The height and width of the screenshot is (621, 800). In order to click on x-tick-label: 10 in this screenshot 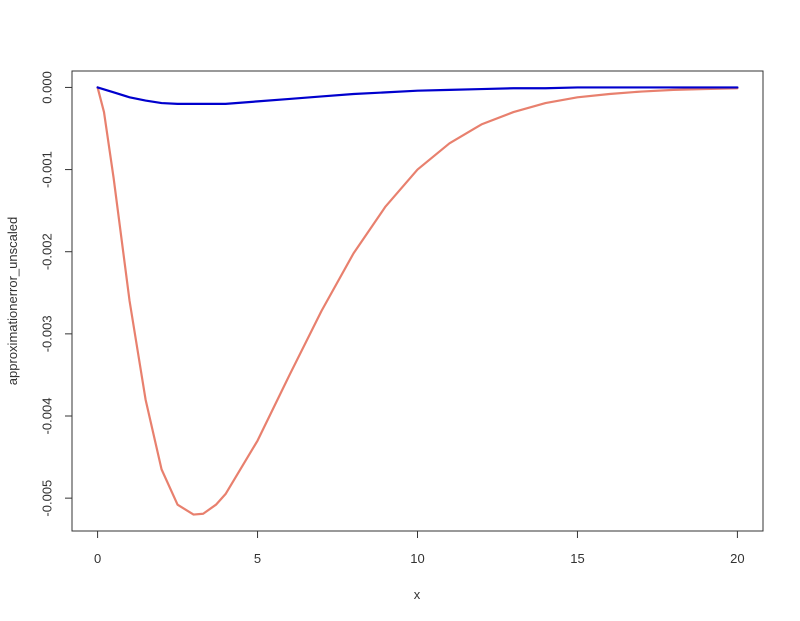, I will do `click(417, 558)`.